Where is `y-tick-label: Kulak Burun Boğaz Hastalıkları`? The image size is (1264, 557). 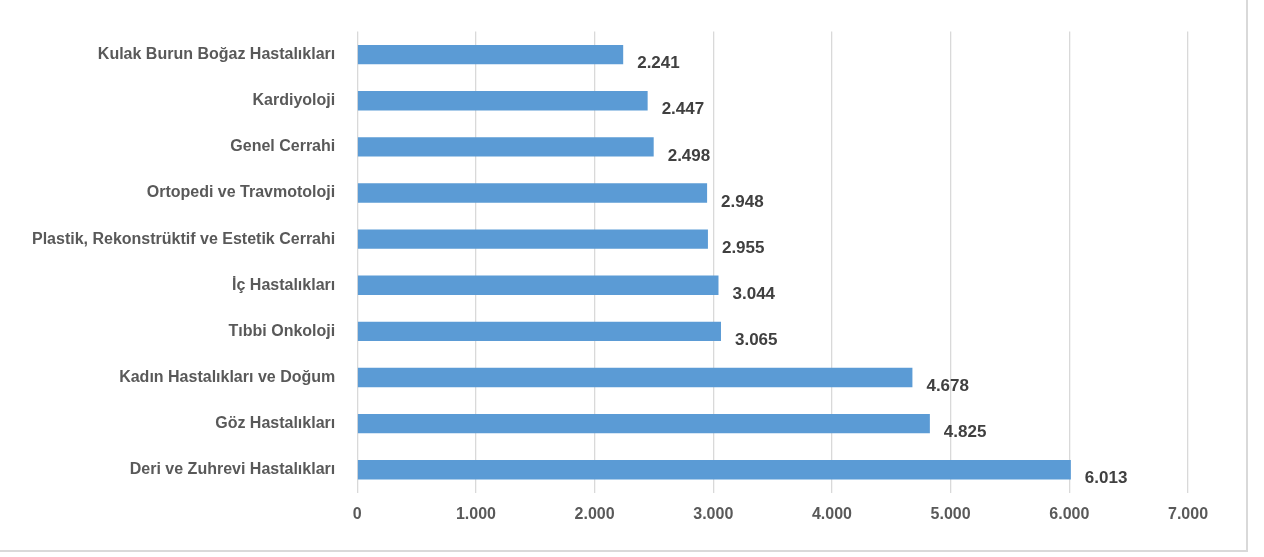
y-tick-label: Kulak Burun Boğaz Hastalıkları is located at coordinates (216, 54).